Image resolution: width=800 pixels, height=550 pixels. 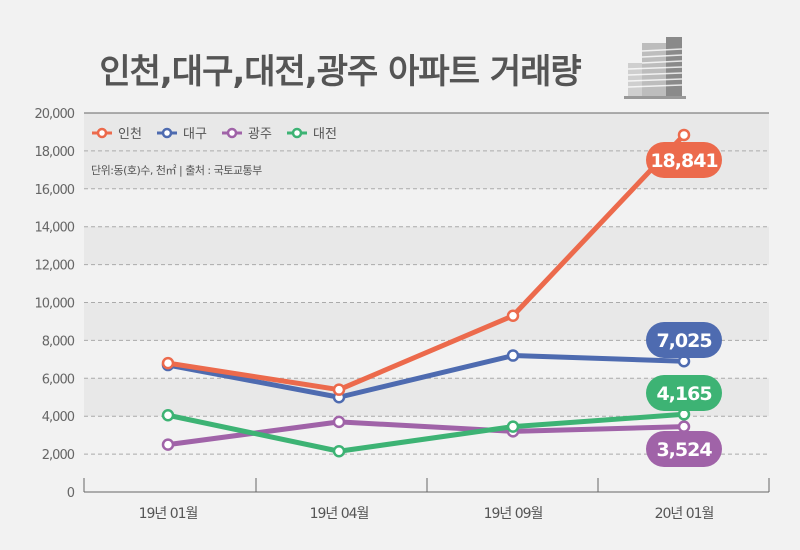 I want to click on x-tick-label: 19년 04월, so click(x=339, y=514).